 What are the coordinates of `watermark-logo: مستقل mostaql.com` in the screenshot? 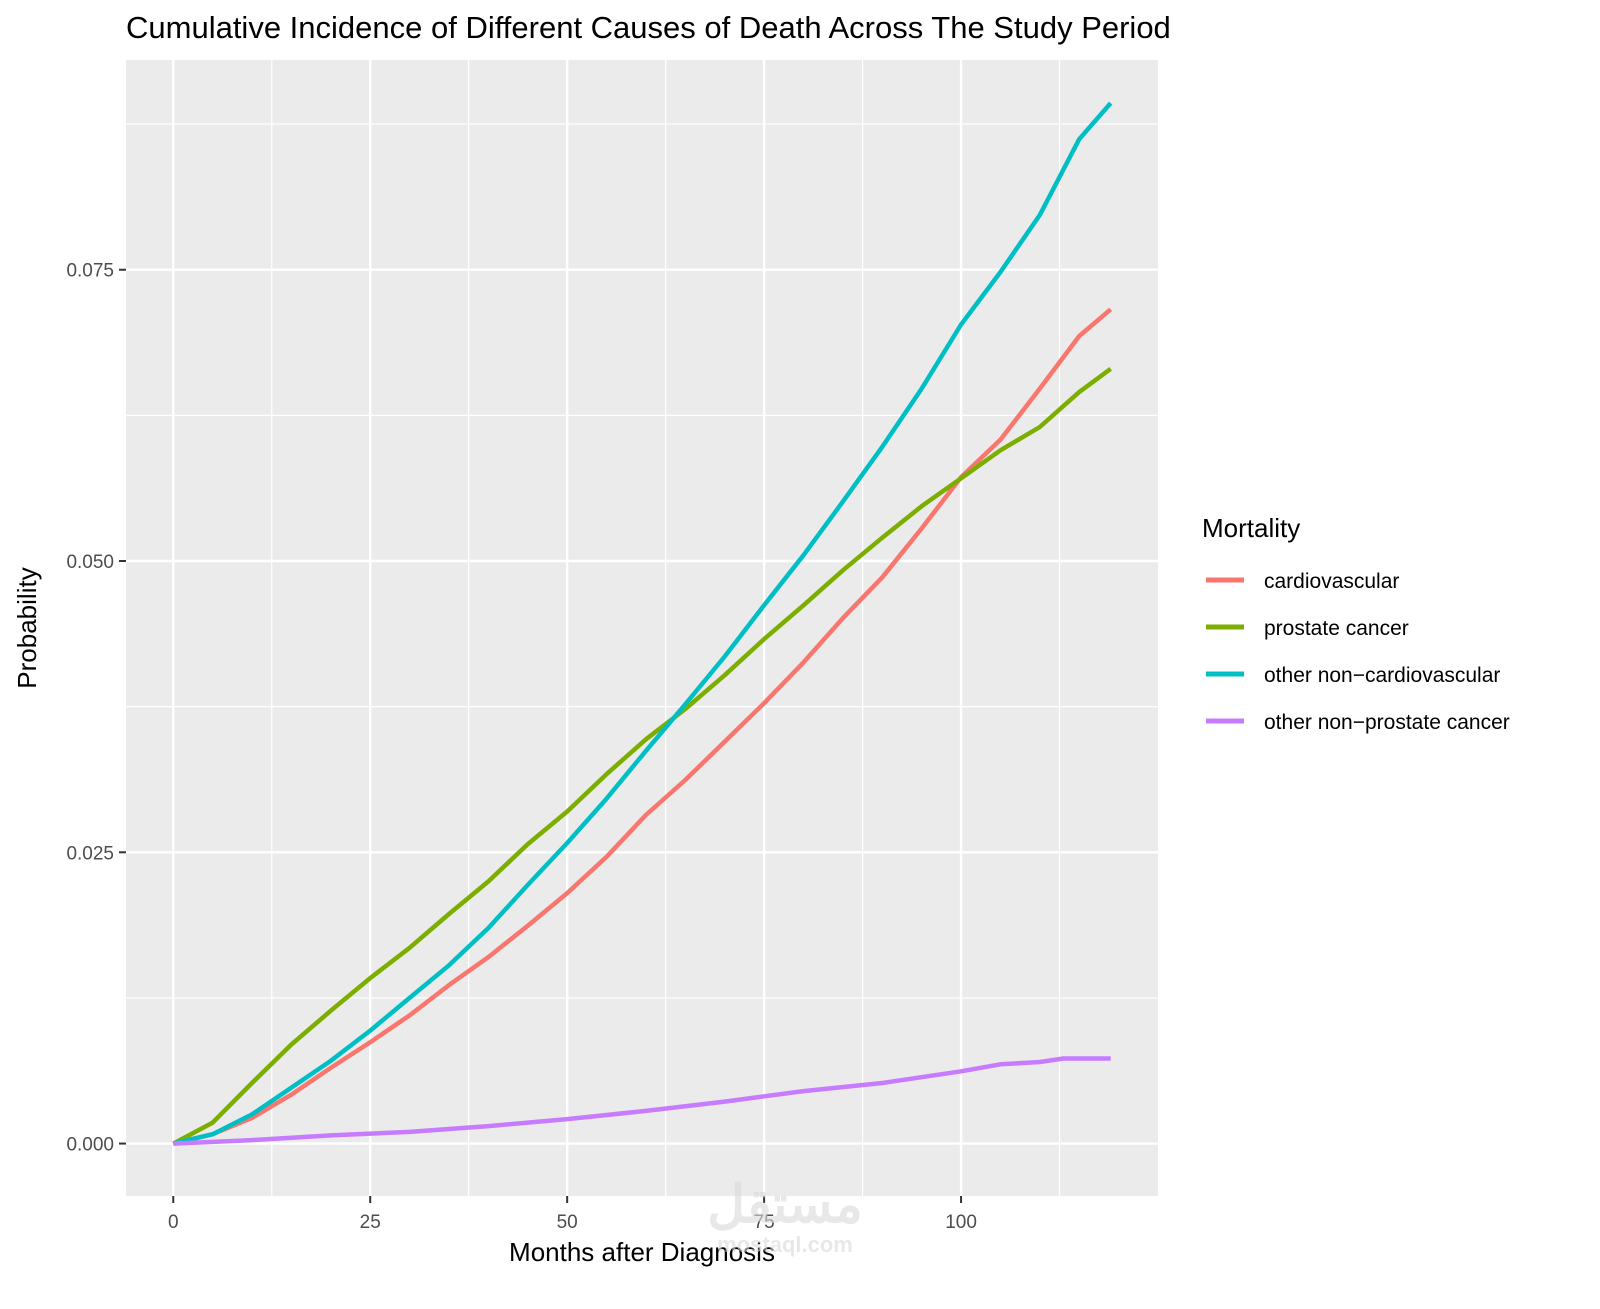 It's located at (785, 1216).